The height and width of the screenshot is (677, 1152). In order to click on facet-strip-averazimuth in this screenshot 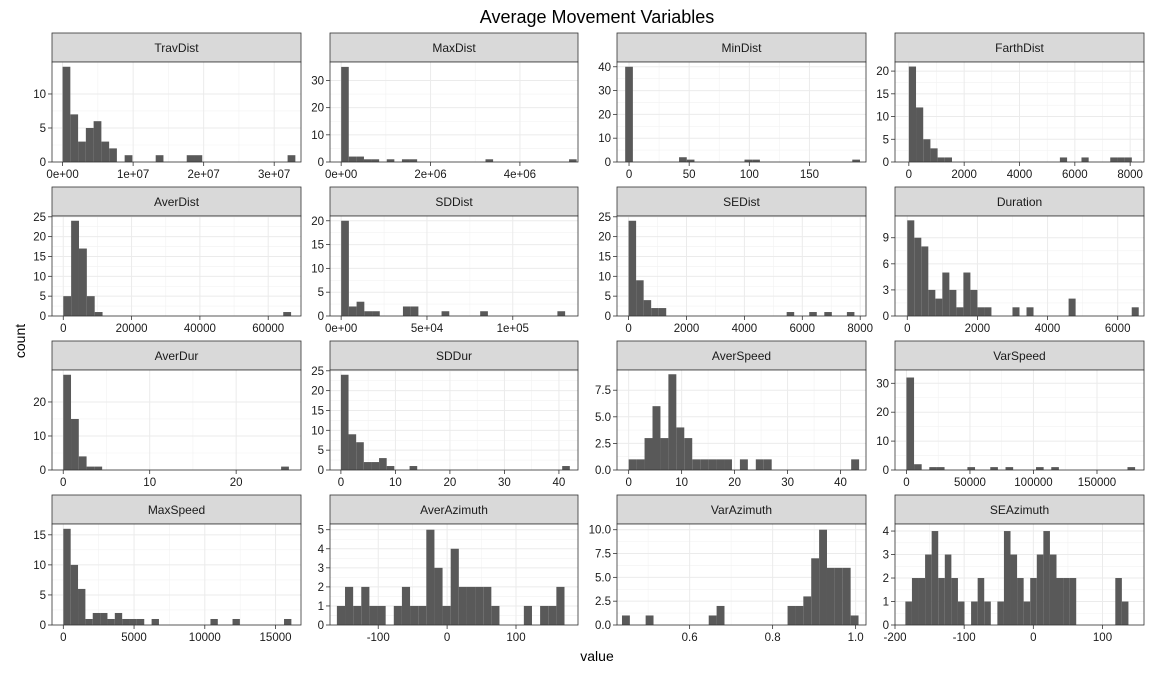, I will do `click(454, 509)`.